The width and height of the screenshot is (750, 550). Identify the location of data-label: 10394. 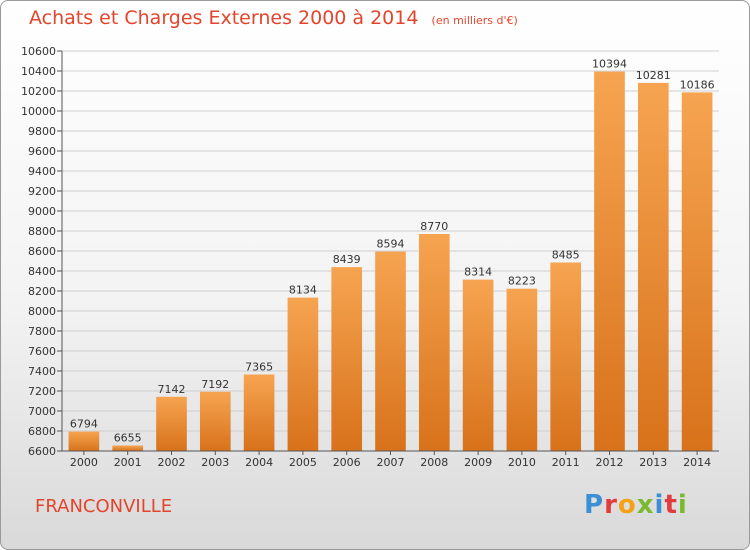
(609, 64).